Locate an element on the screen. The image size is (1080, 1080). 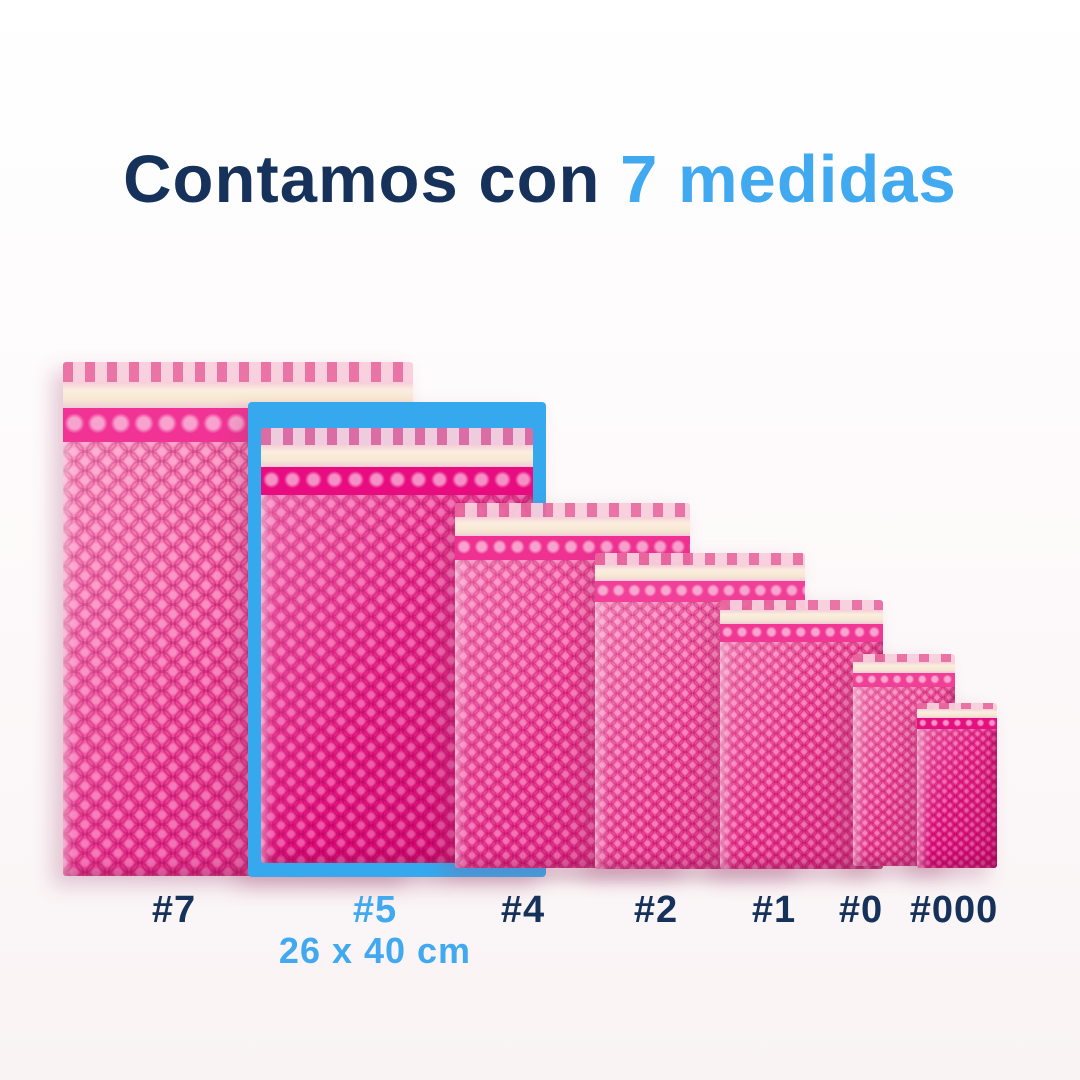
envelope-bubble-body is located at coordinates (957, 798).